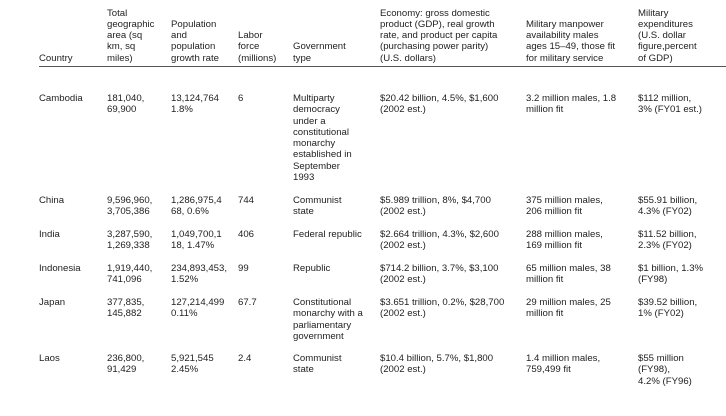  I want to click on cell-country: China, so click(52, 200).